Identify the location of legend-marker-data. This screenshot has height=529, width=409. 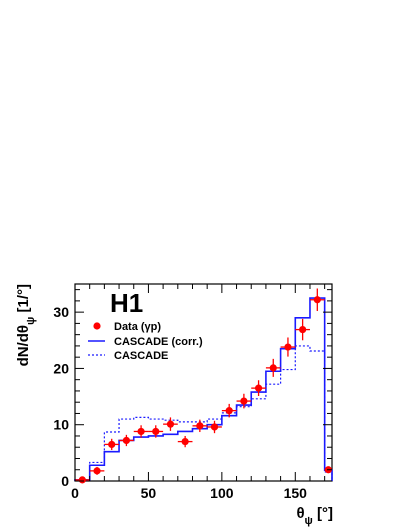
(97, 326).